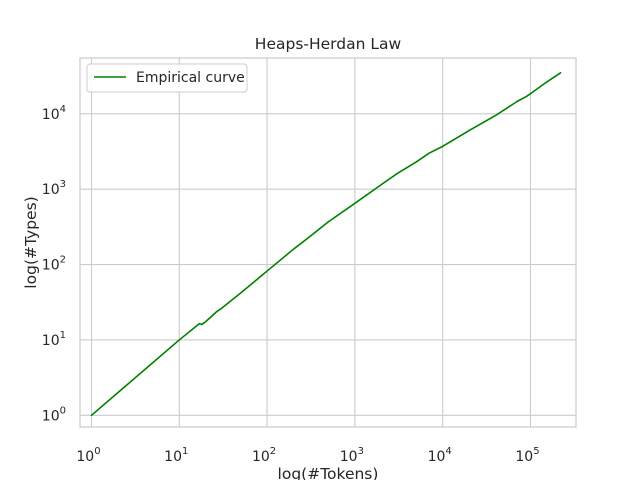  I want to click on legend-box, so click(167, 78).